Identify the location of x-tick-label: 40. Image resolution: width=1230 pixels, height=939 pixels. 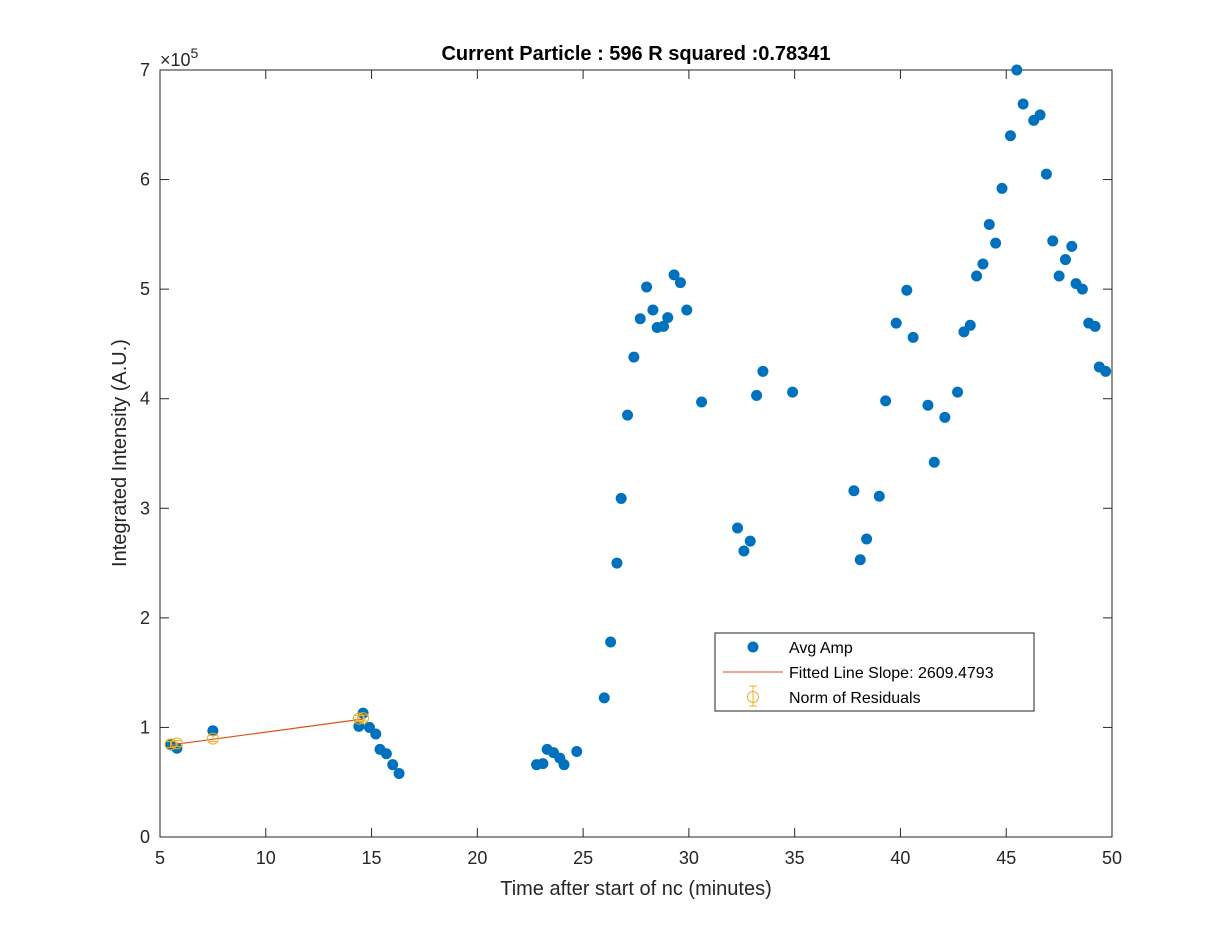
(900, 858).